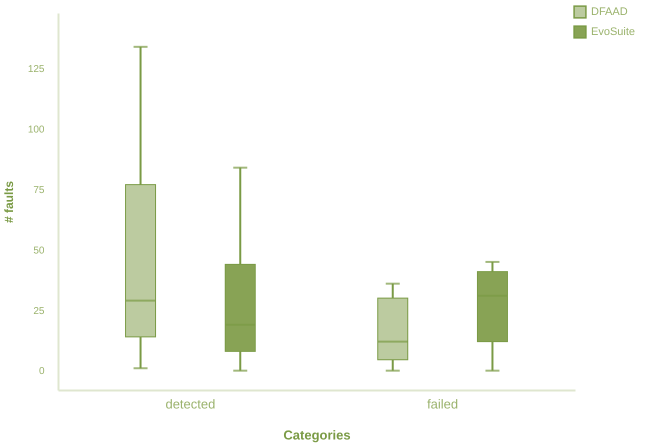 This screenshot has width=647, height=446. Describe the element at coordinates (36, 130) in the screenshot. I see `y-tick-label: 100` at that location.